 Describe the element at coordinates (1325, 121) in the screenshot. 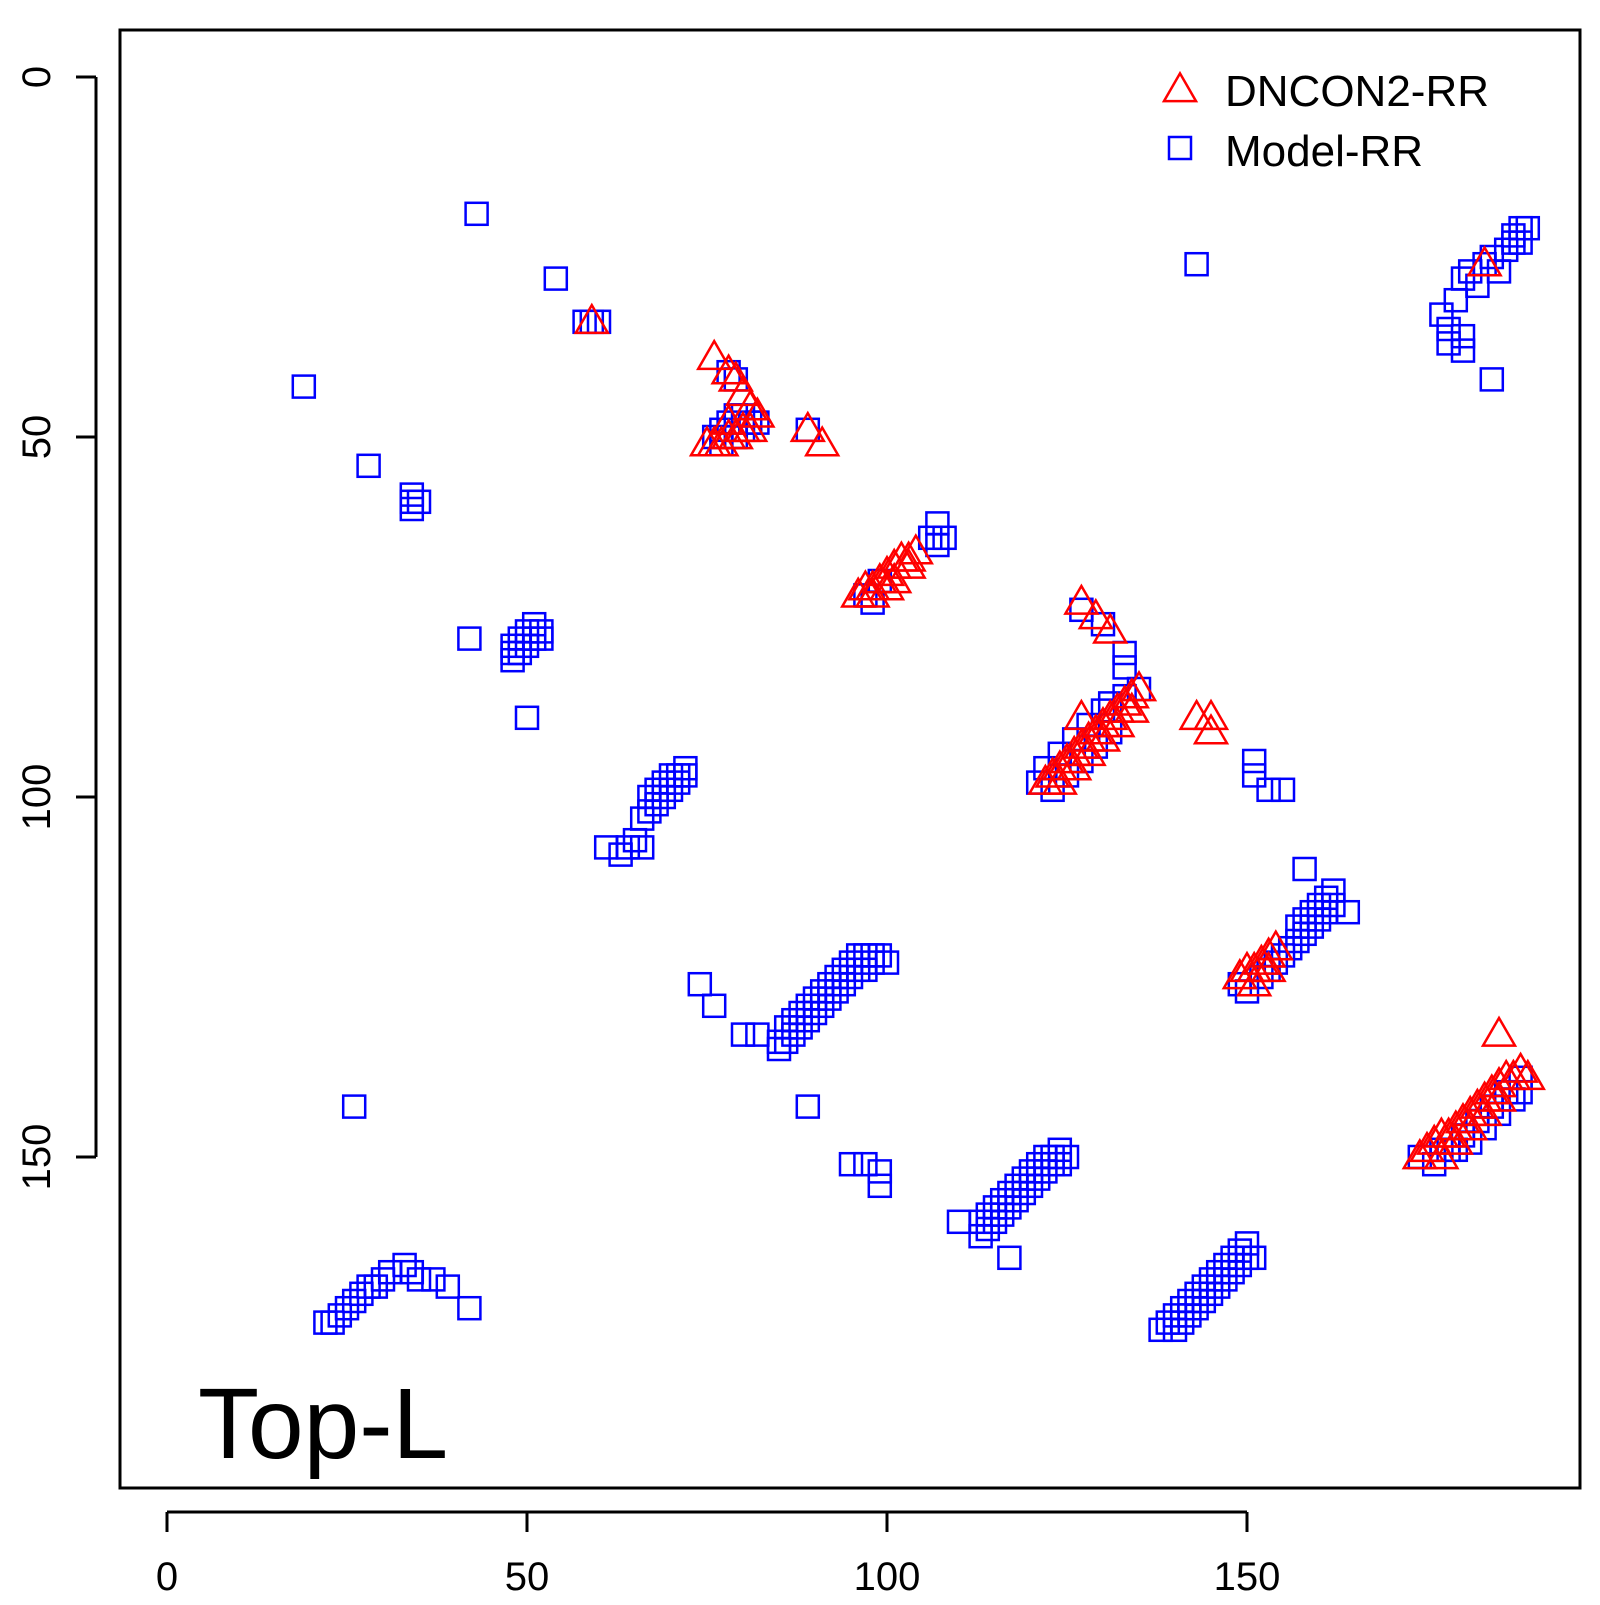

I see `legend: DNCON2-RR Model-RR` at that location.